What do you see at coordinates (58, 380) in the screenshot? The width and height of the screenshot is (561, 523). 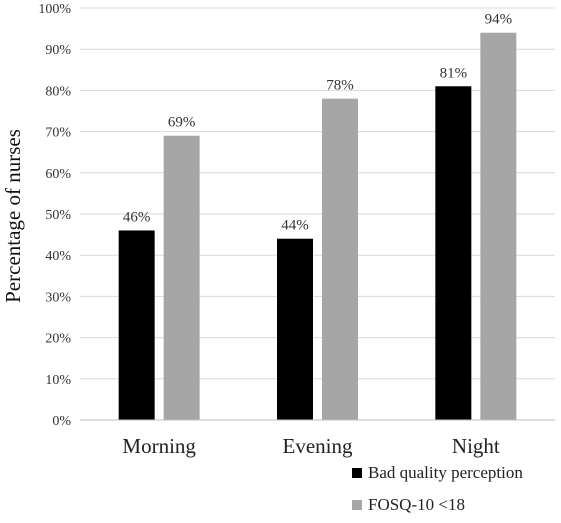 I see `y-tick-label: 10%` at bounding box center [58, 380].